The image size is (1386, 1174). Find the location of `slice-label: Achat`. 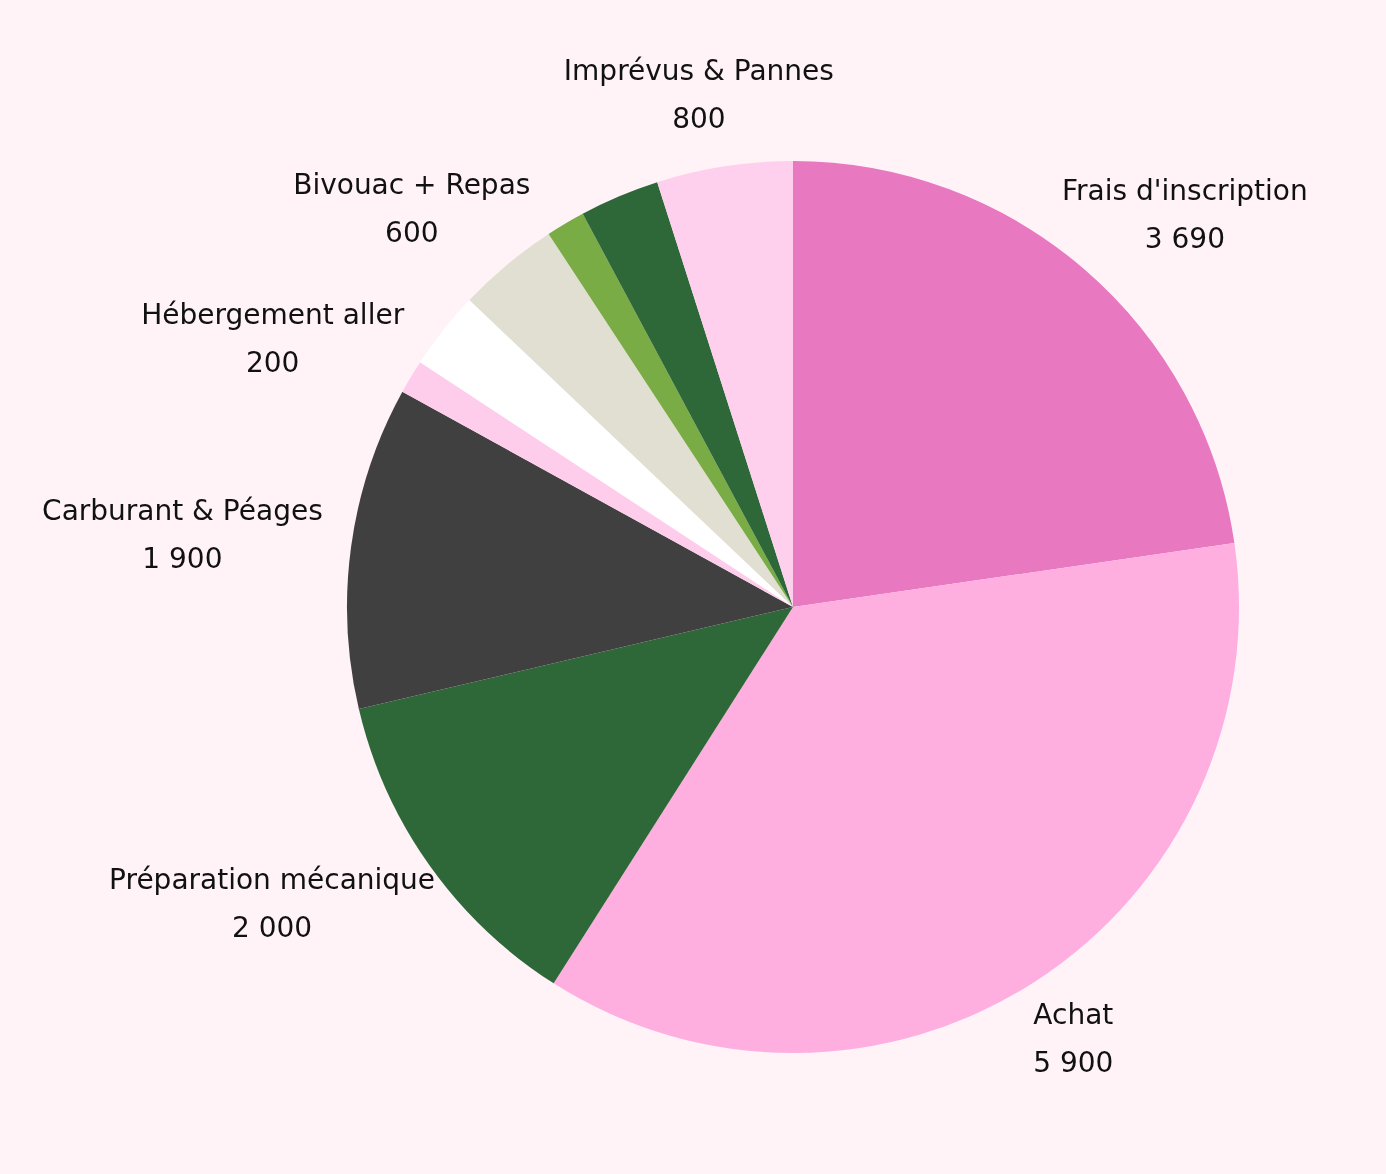

slice-label: Achat is located at coordinates (1073, 1014).